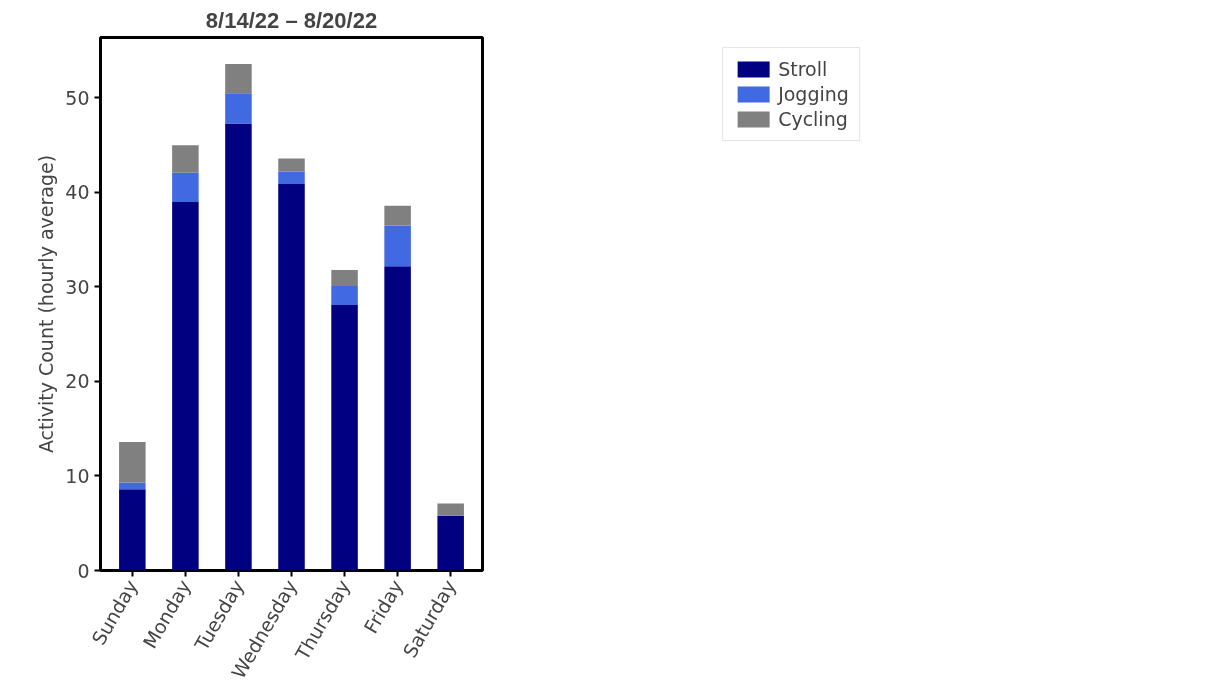 The width and height of the screenshot is (1208, 698). What do you see at coordinates (77, 286) in the screenshot?
I see `y-tick-label: 30` at bounding box center [77, 286].